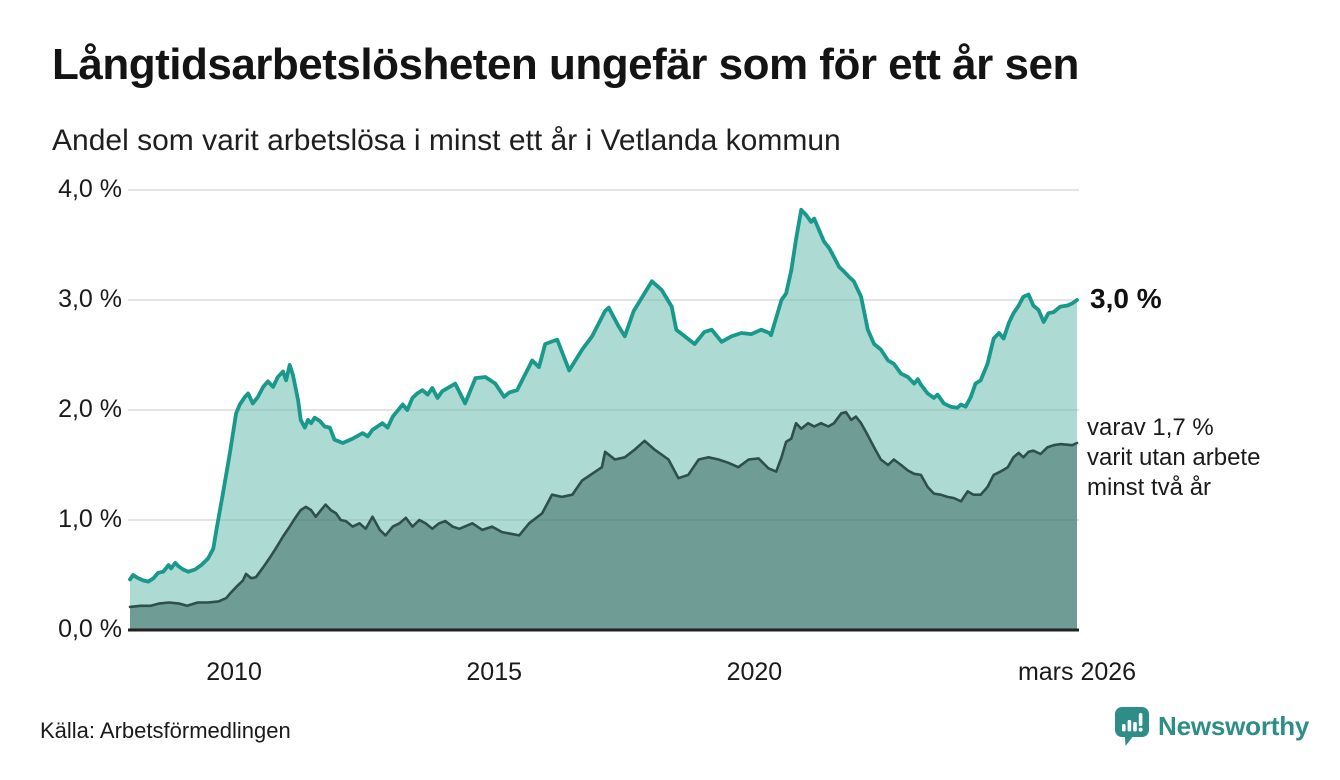 Image resolution: width=1340 pixels, height=780 pixels. I want to click on annotation-line: varav 1,7 %, so click(1150, 427).